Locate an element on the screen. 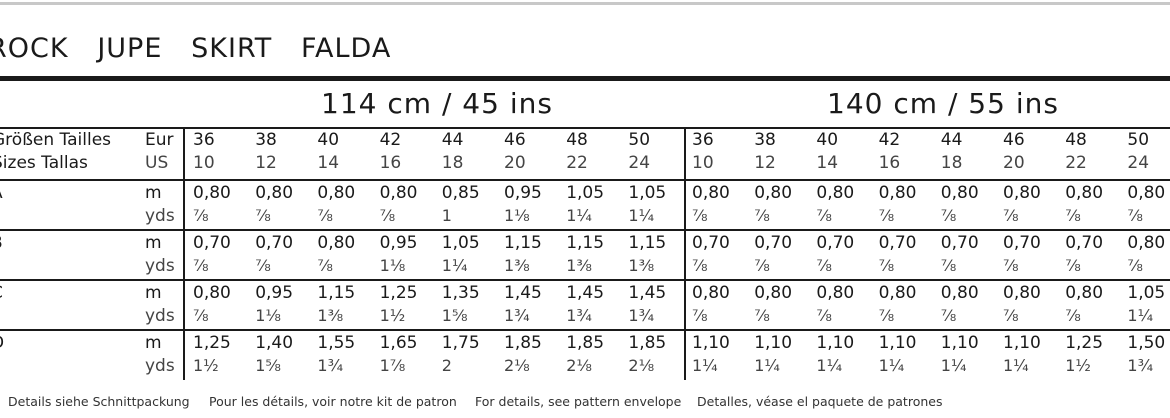 The height and width of the screenshot is (418, 1170). column-rule is located at coordinates (184, 254).